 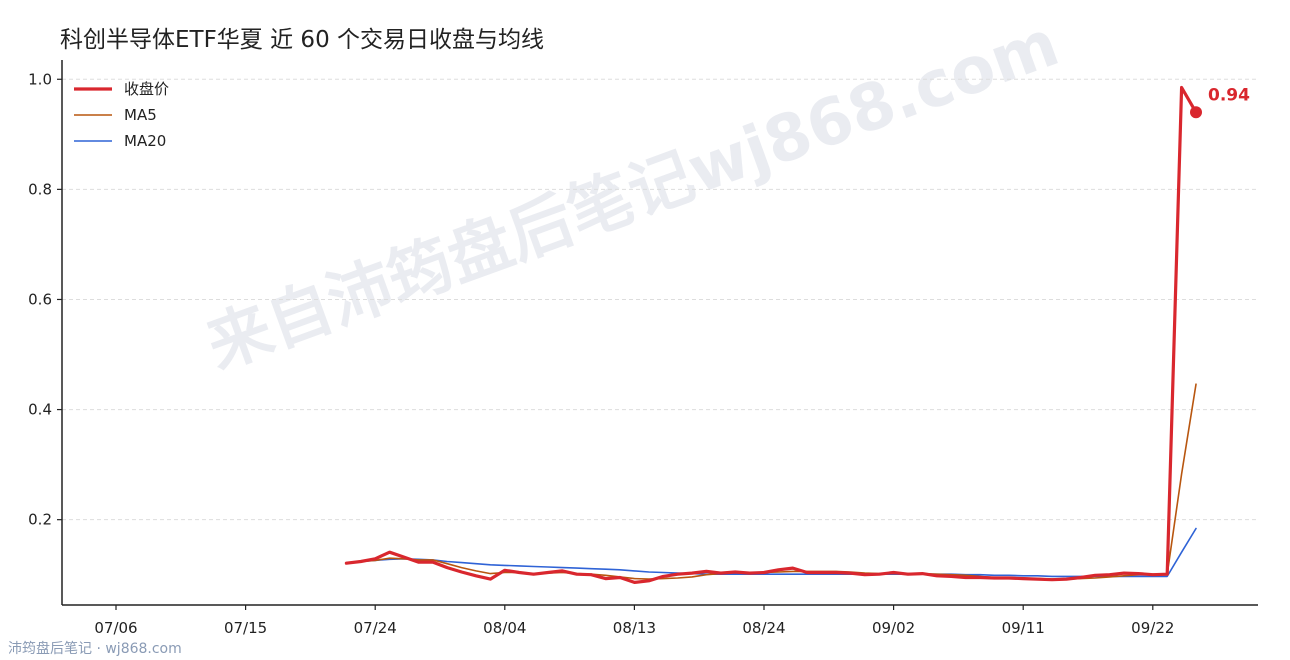 What do you see at coordinates (771, 552) in the screenshot?
I see `ma20-line` at bounding box center [771, 552].